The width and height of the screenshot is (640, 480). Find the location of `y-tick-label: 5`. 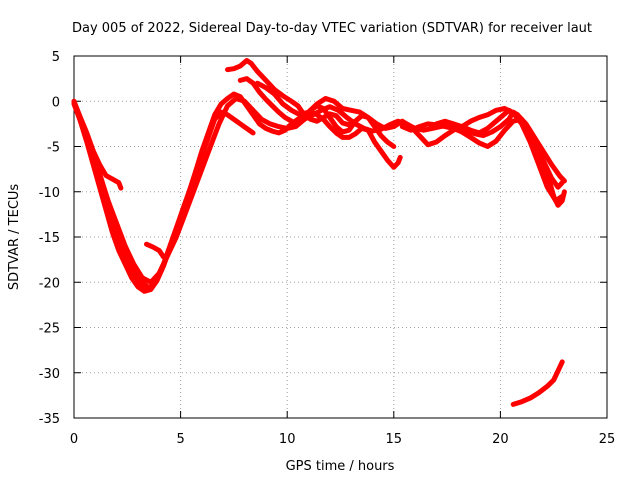

y-tick-label: 5 is located at coordinates (56, 57).